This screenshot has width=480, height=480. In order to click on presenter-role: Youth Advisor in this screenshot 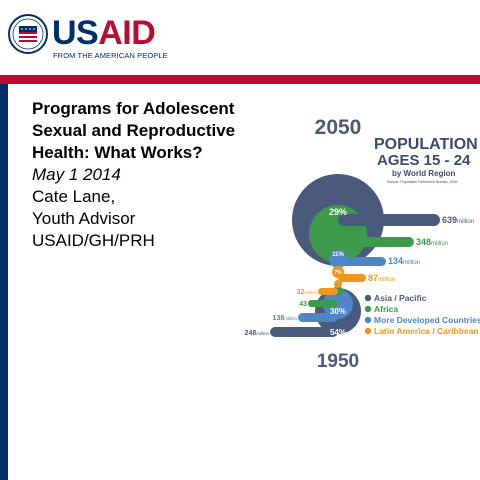, I will do `click(84, 218)`.